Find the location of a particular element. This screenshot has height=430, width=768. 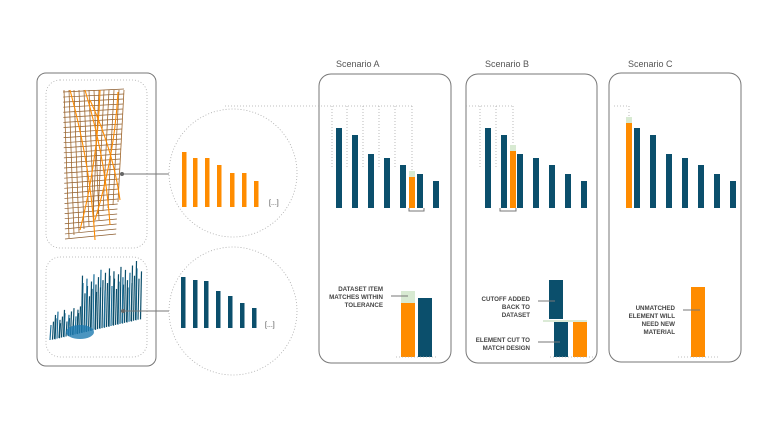

dataset-elements-circle is located at coordinates (233, 311).